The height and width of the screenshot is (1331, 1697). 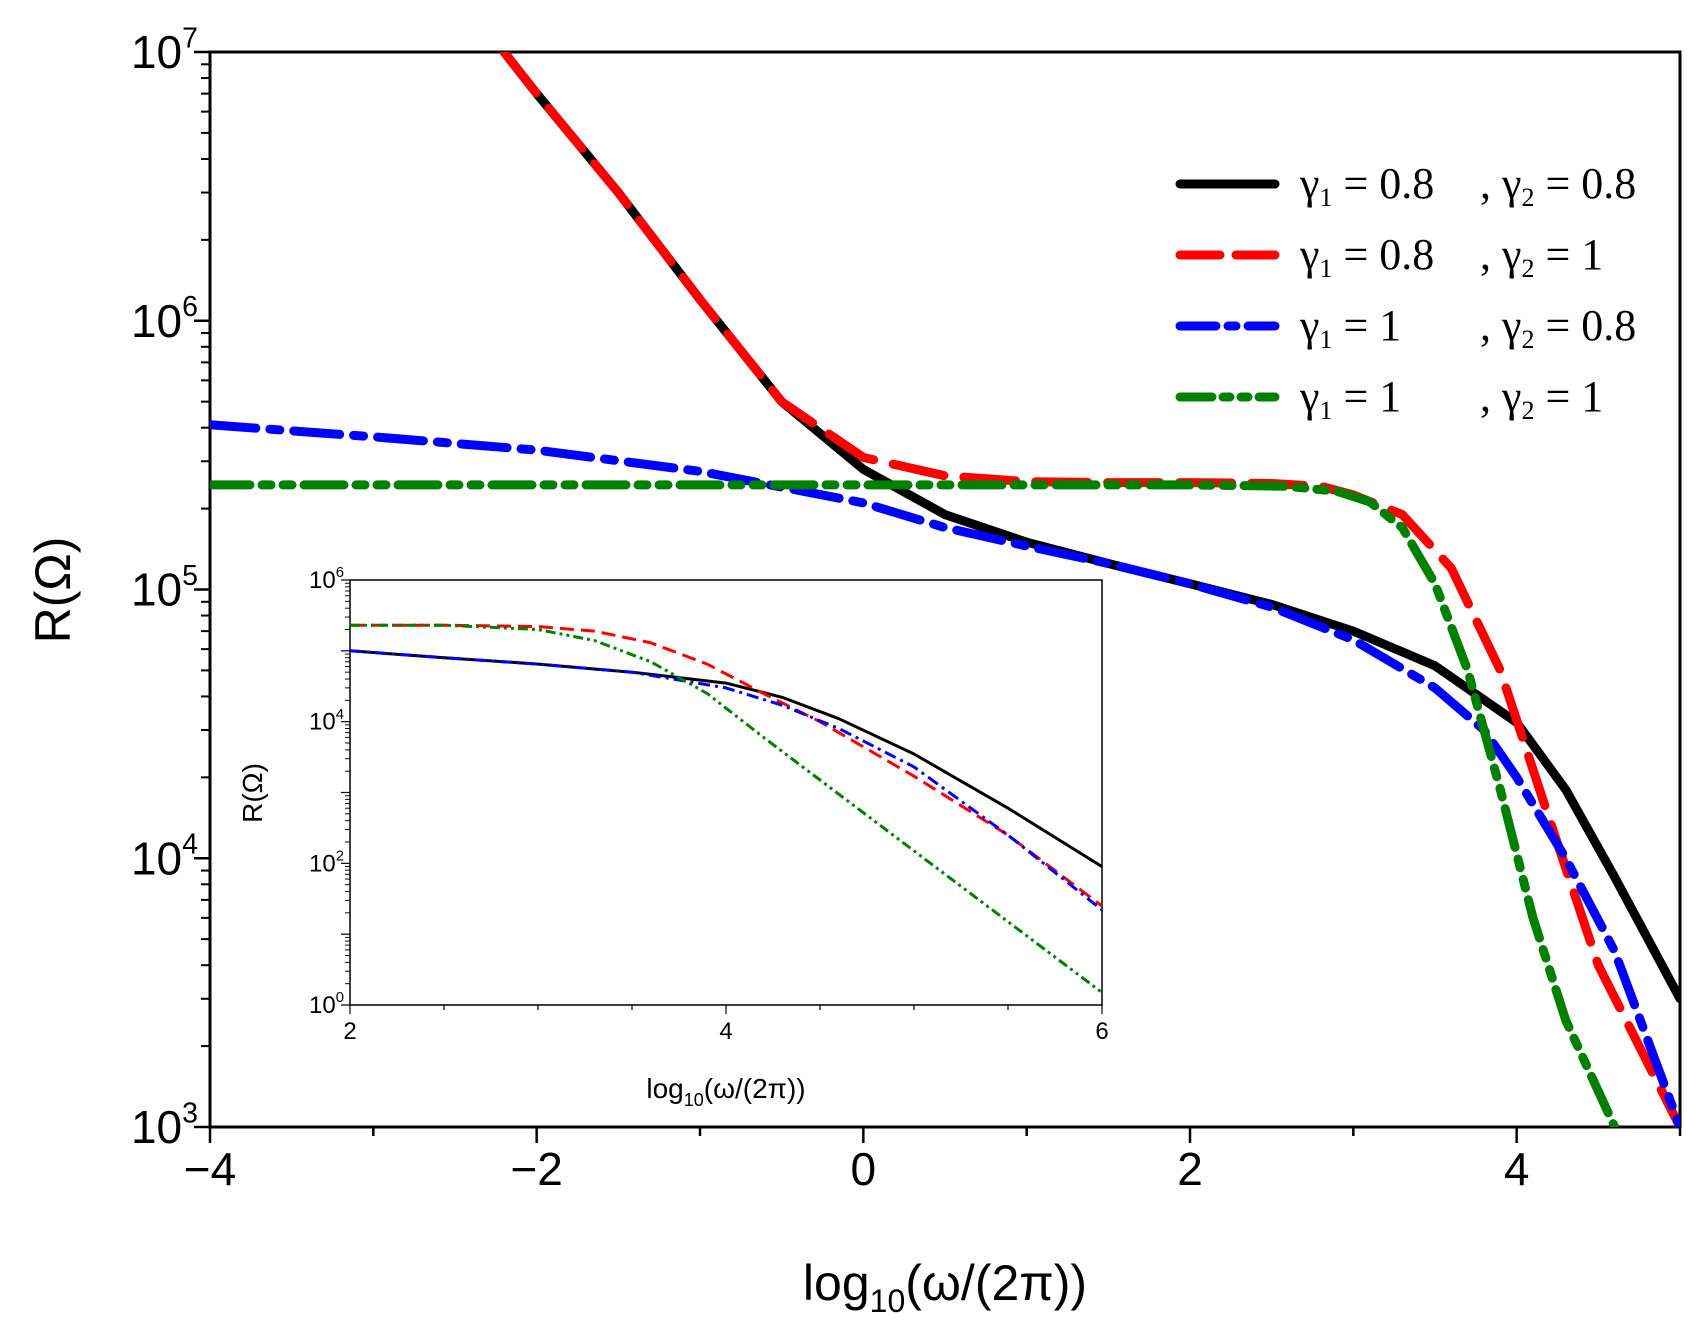 I want to click on inset-series-group, so click(x=726, y=808).